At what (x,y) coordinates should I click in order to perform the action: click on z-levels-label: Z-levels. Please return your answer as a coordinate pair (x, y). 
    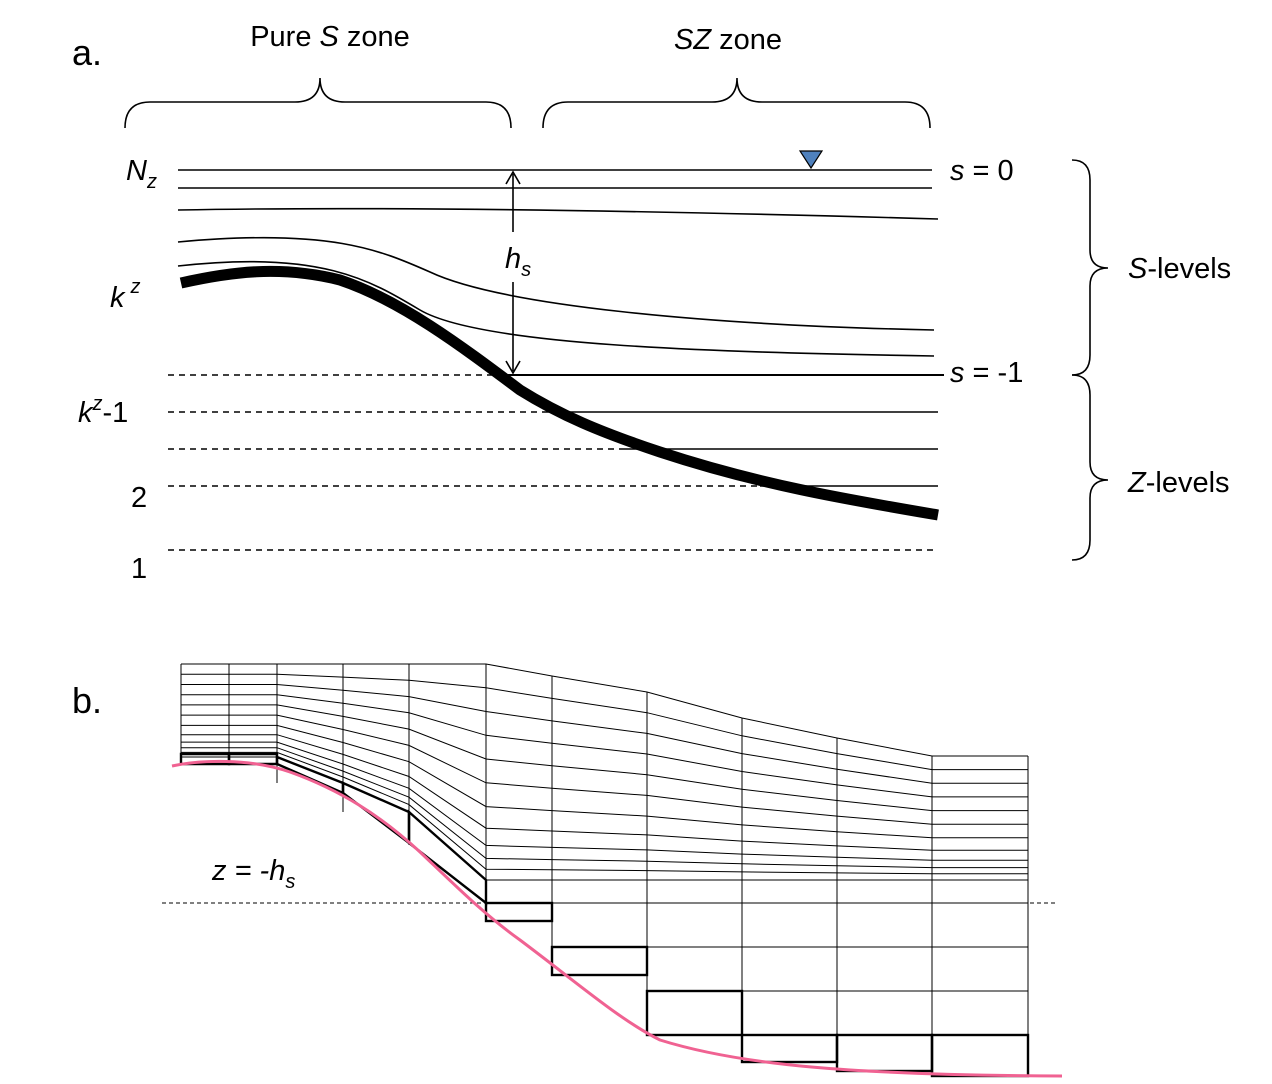
    Looking at the image, I should click on (1178, 483).